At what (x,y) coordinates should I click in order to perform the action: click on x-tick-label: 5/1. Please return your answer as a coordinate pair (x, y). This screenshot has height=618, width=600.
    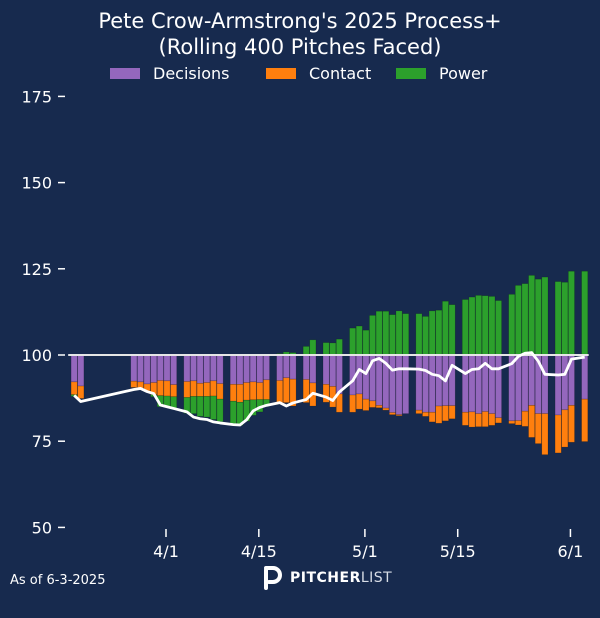
    Looking at the image, I should click on (365, 551).